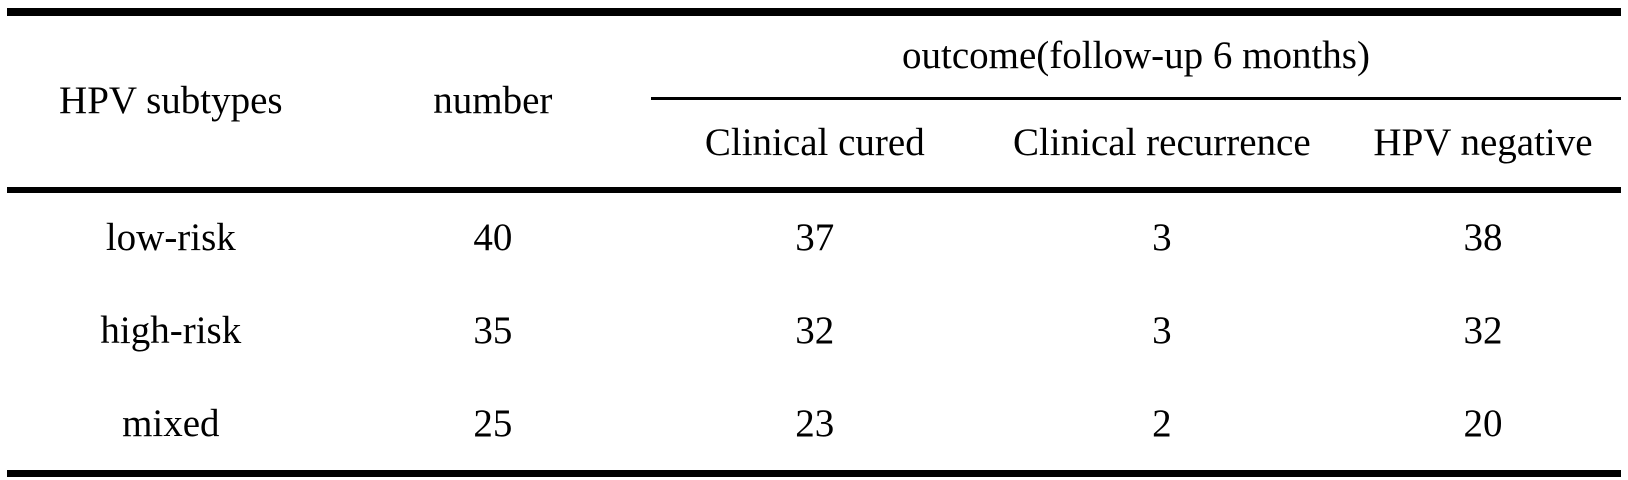 This screenshot has width=1628, height=480. Describe the element at coordinates (171, 102) in the screenshot. I see `header-hpv-subtypes: HPV subtypes` at that location.